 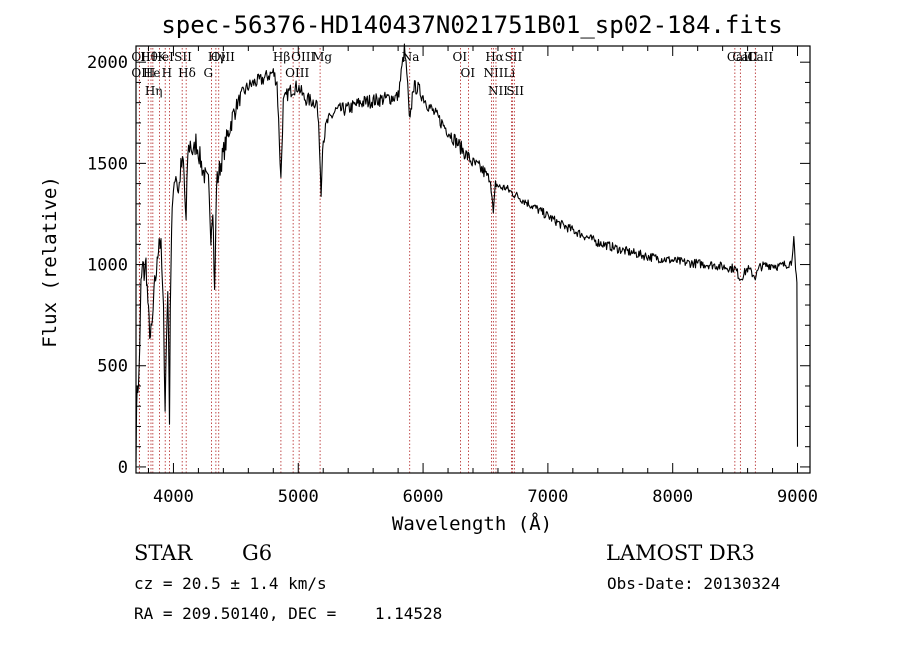 I want to click on x-axis-label: Wavelength (Å), so click(x=472, y=523).